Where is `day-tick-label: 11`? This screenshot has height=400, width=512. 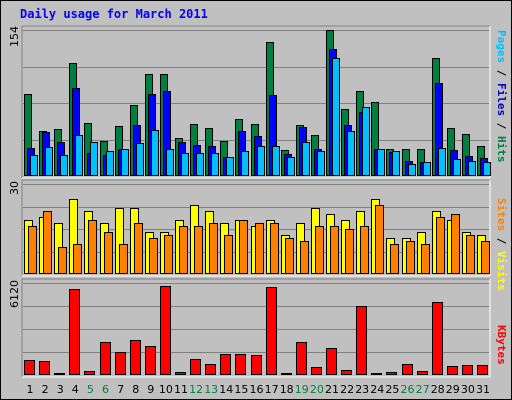 day-tick-label: 11 is located at coordinates (181, 389).